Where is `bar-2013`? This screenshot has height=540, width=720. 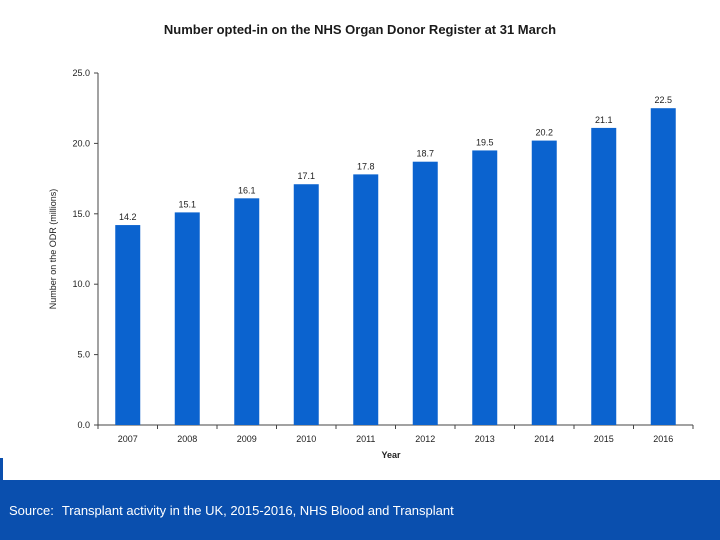 bar-2013 is located at coordinates (485, 287).